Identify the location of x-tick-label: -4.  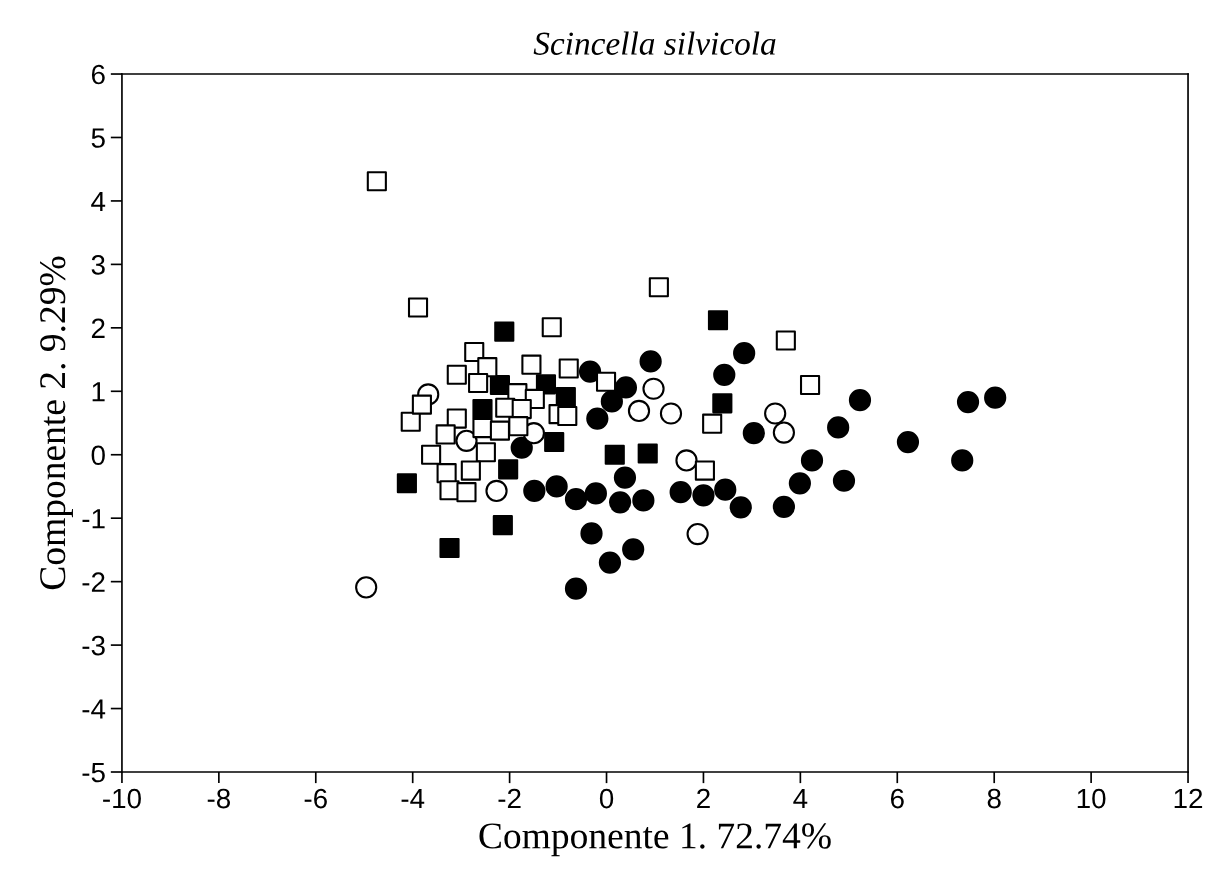
(413, 799).